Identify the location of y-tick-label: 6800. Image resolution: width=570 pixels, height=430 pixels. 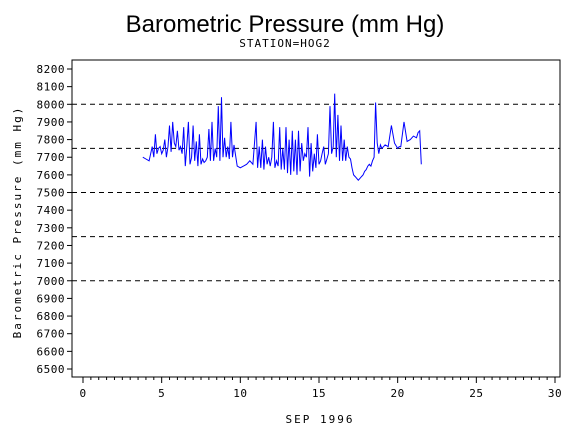
(51, 316).